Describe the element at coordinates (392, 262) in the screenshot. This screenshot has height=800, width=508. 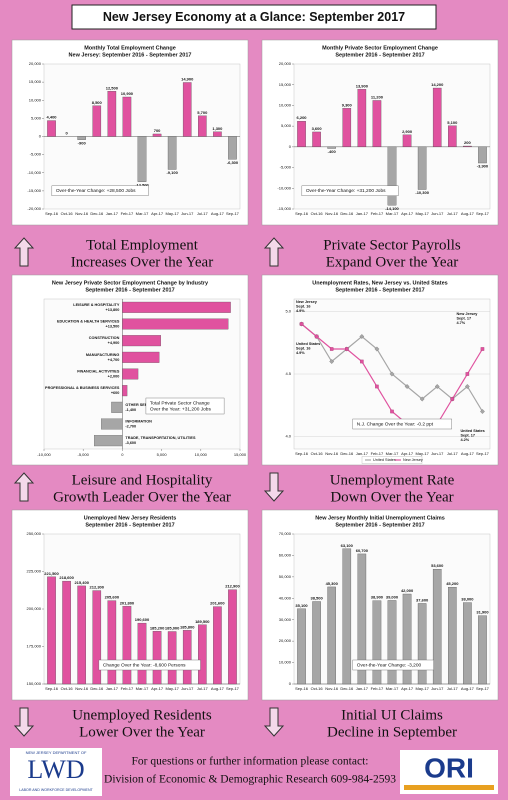
I see `caption: Expand Over the Year` at that location.